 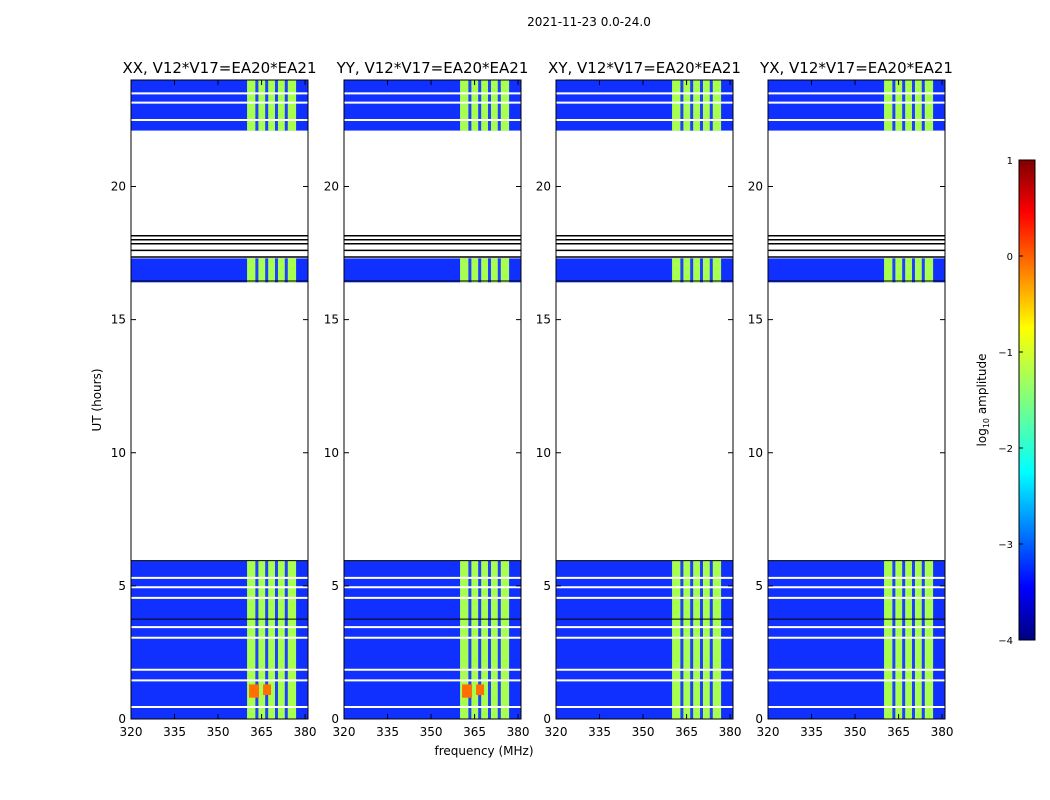 I want to click on panel-title: XY, V12*V17=EA20*EA21, so click(x=644, y=68).